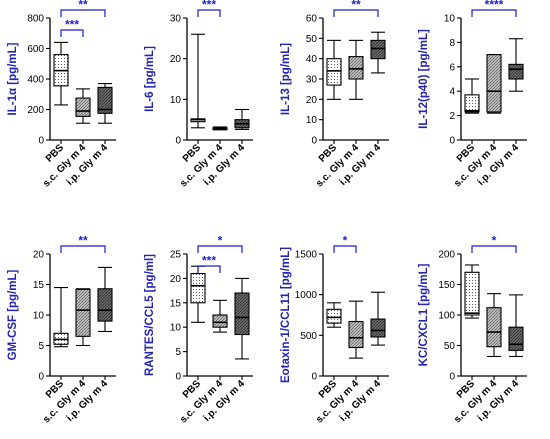  I want to click on y-tick-label: 1000, so click(306, 295).